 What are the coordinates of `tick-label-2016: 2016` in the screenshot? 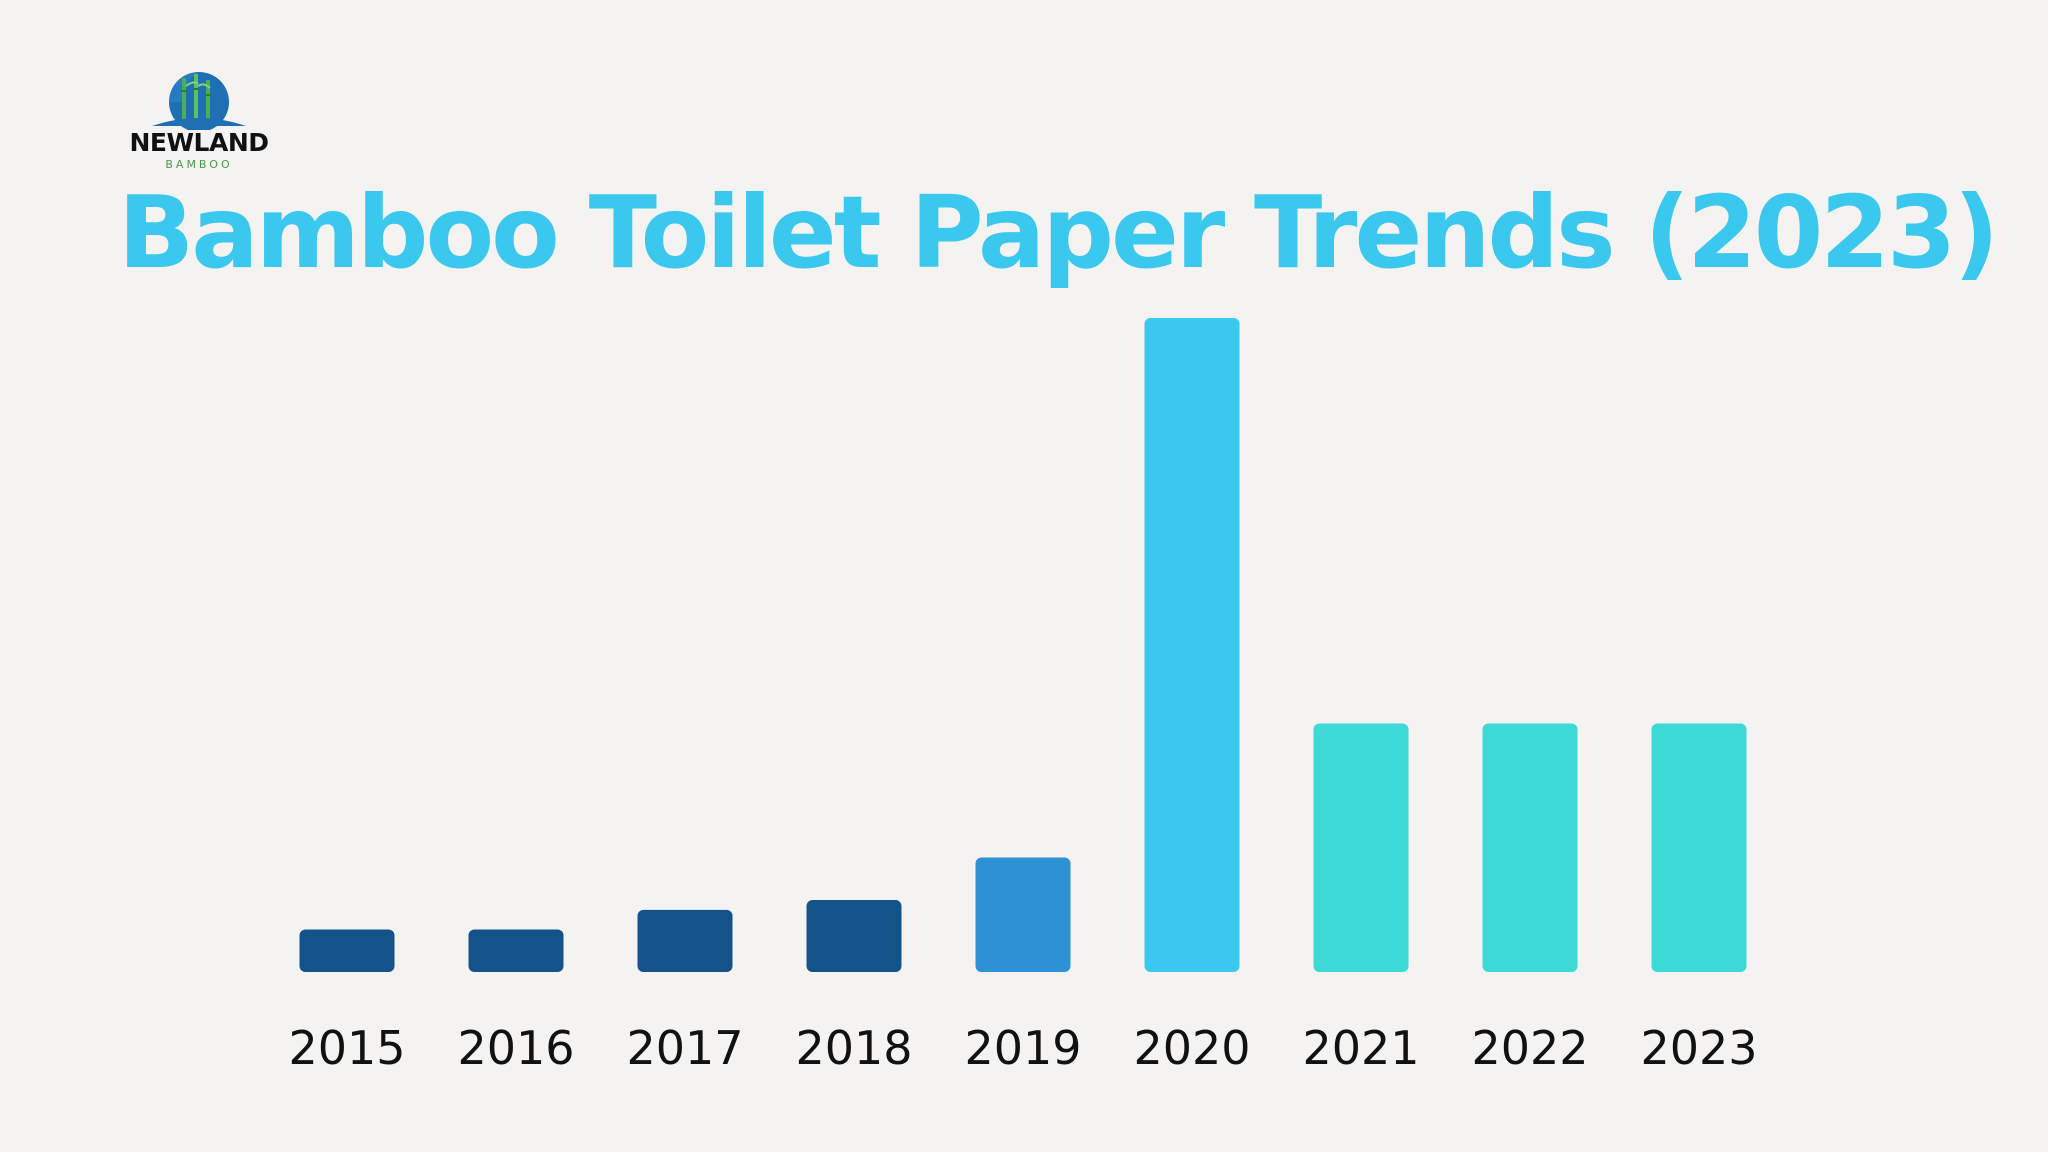 It's located at (515, 1048).